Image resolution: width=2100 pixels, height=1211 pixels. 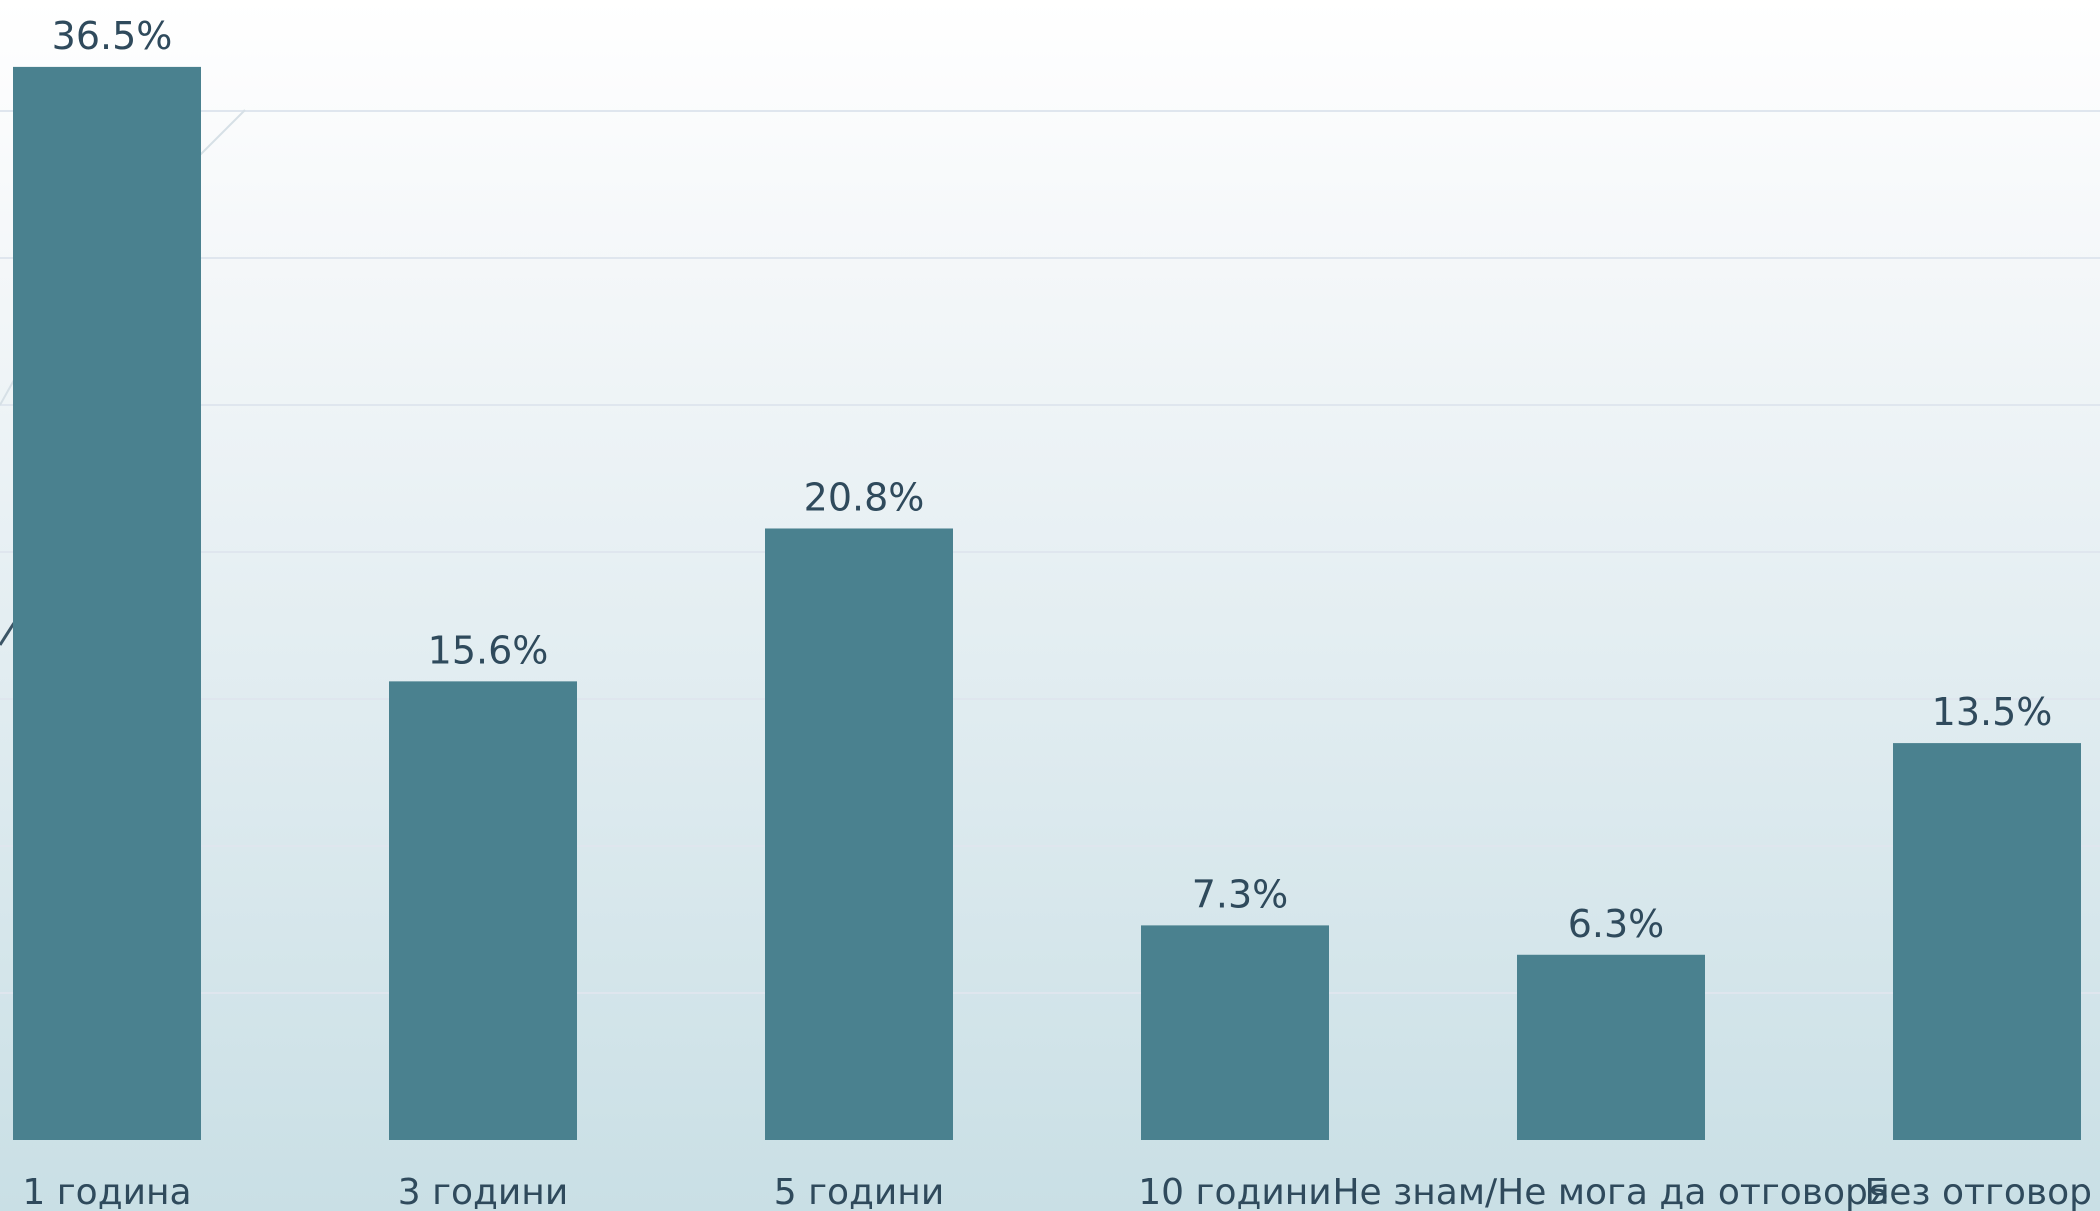 What do you see at coordinates (1992, 712) in the screenshot?
I see `bar-value-label: 13.5%` at bounding box center [1992, 712].